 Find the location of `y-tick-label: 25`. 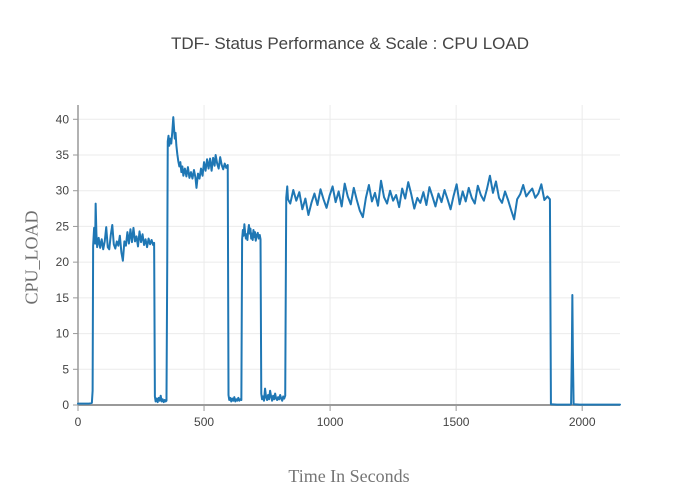

y-tick-label: 25 is located at coordinates (63, 226).